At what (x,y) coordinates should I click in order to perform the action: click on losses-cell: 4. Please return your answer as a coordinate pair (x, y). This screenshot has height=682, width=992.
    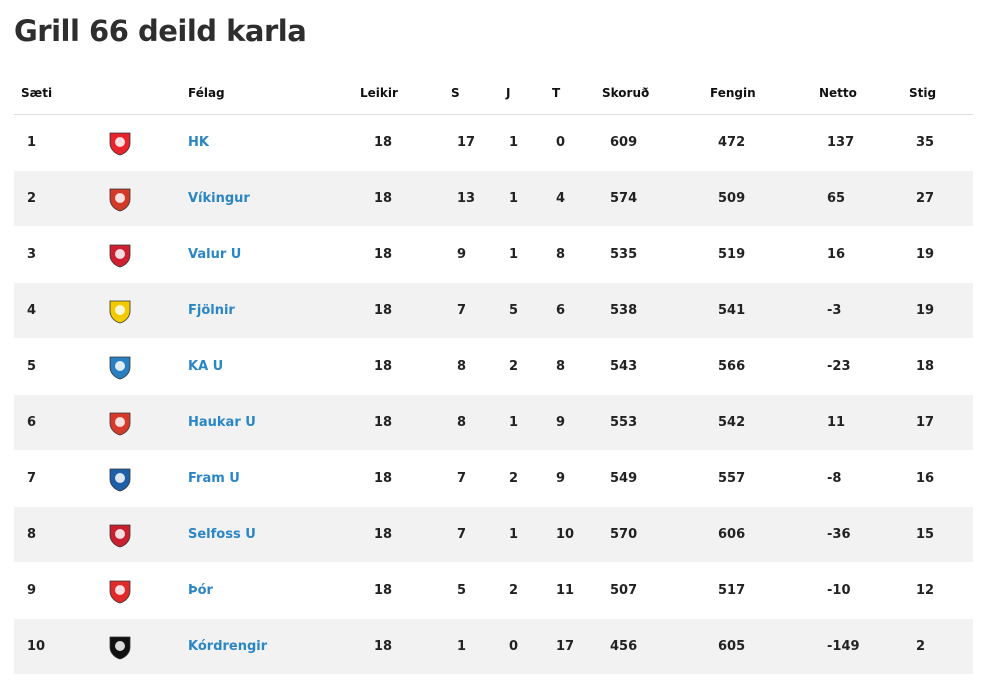
    Looking at the image, I should click on (577, 198).